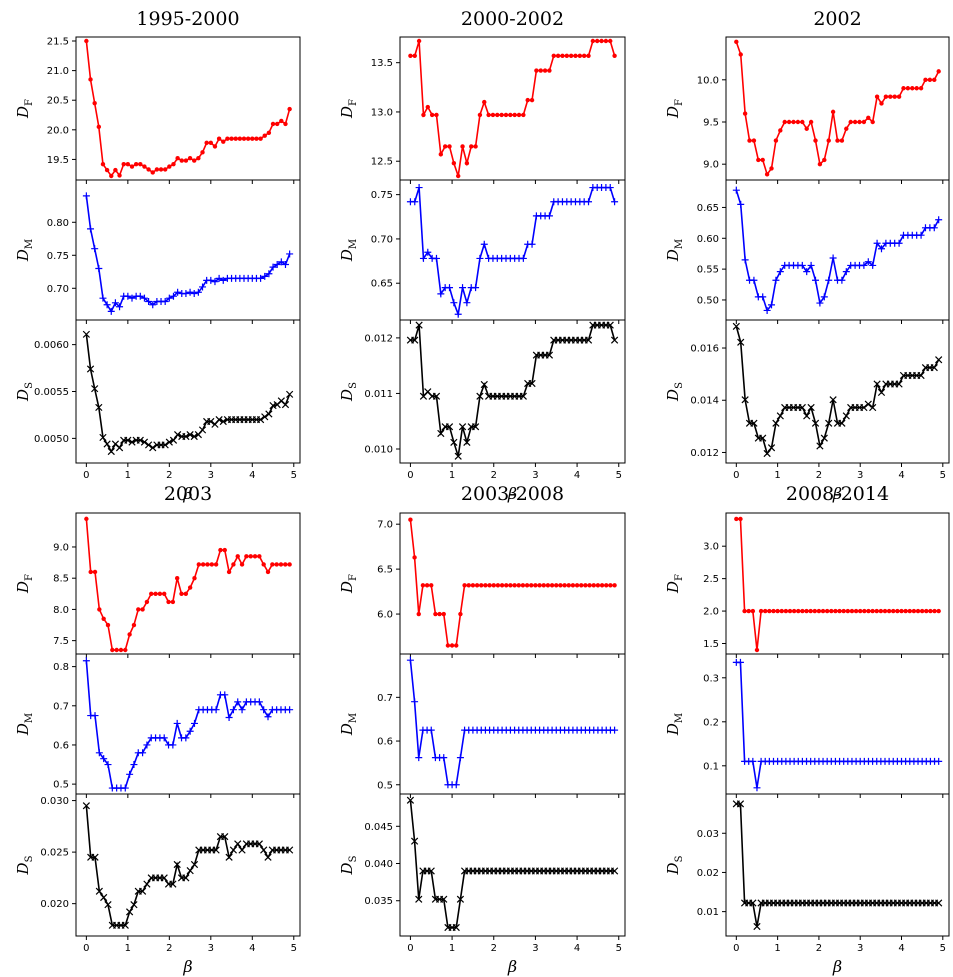  Describe the element at coordinates (382, 112) in the screenshot. I see `y-tick-label: 13.0` at that location.